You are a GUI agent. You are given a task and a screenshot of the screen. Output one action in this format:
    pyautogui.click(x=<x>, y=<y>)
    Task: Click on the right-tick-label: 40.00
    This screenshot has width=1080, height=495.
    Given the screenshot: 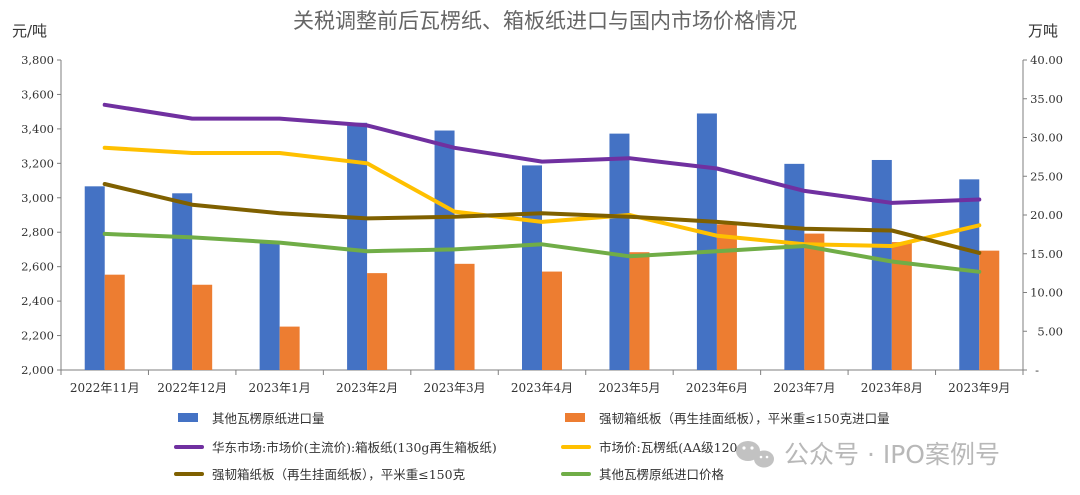 What is the action you would take?
    pyautogui.click(x=1046, y=60)
    